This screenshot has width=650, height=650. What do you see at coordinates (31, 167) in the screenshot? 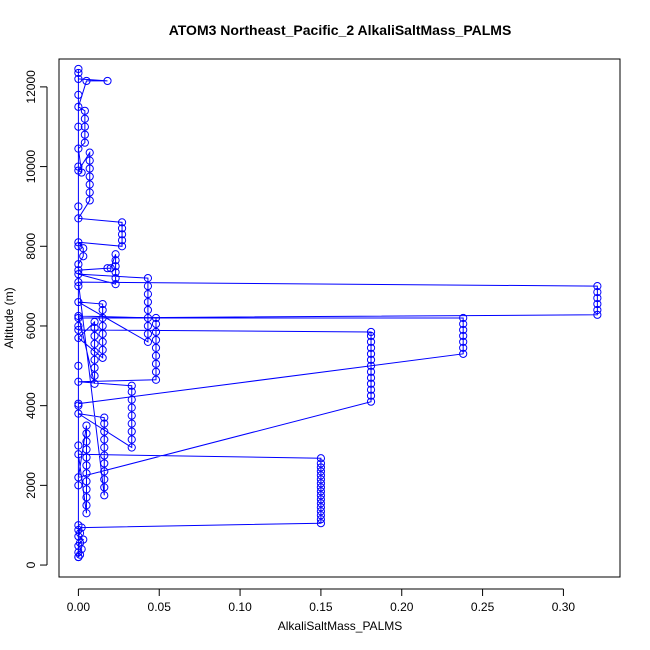
I see `y-tick-label: 10000` at bounding box center [31, 167].